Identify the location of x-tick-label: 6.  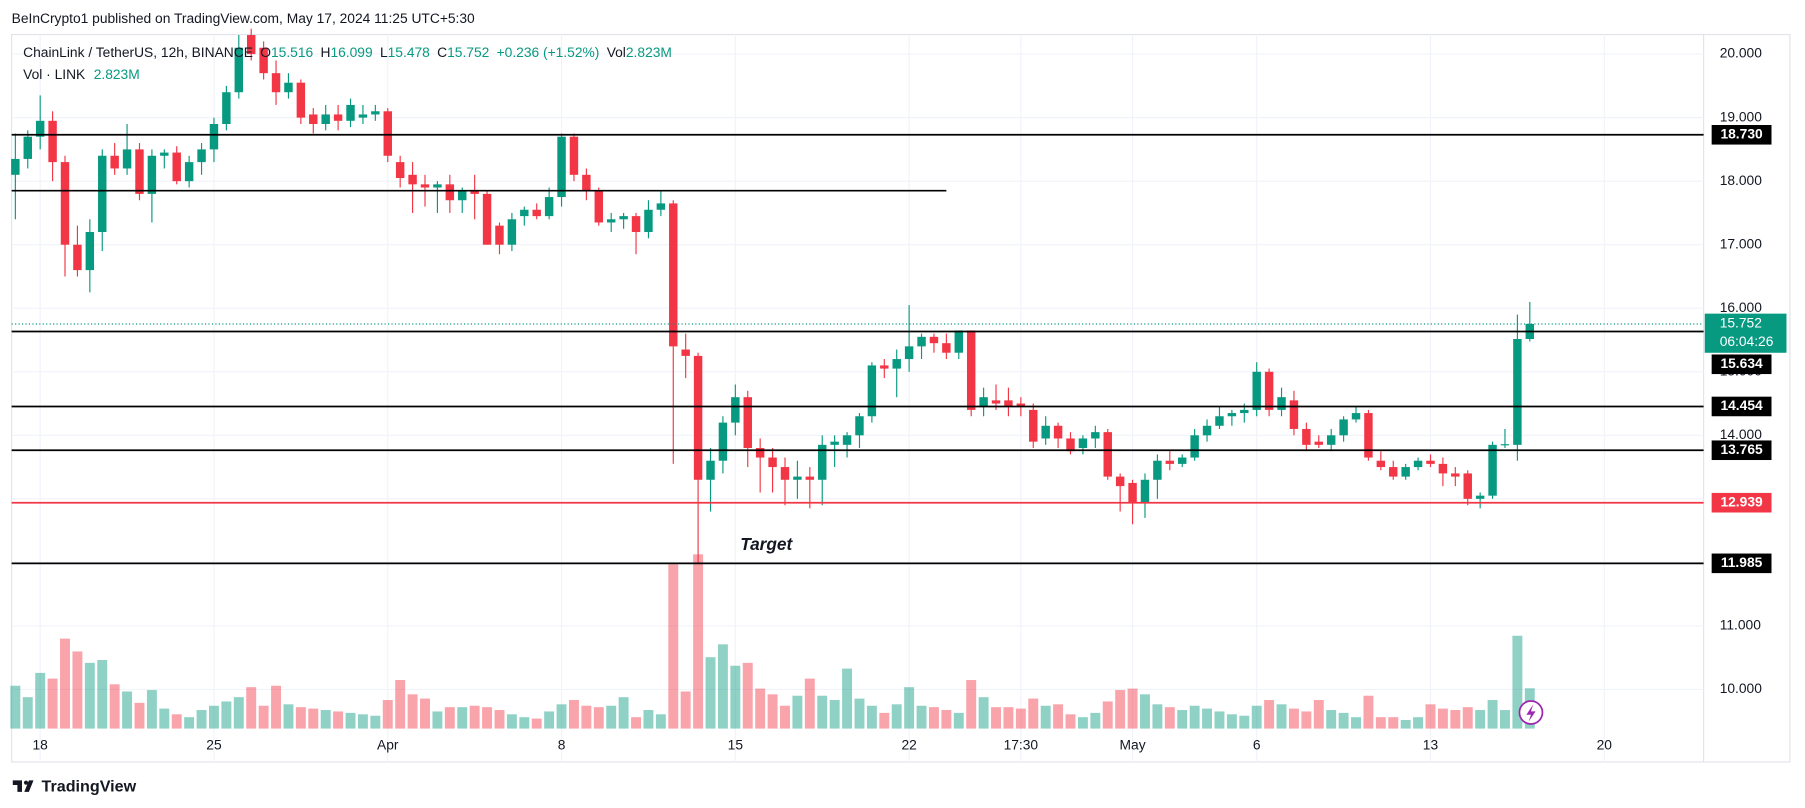
(1257, 744).